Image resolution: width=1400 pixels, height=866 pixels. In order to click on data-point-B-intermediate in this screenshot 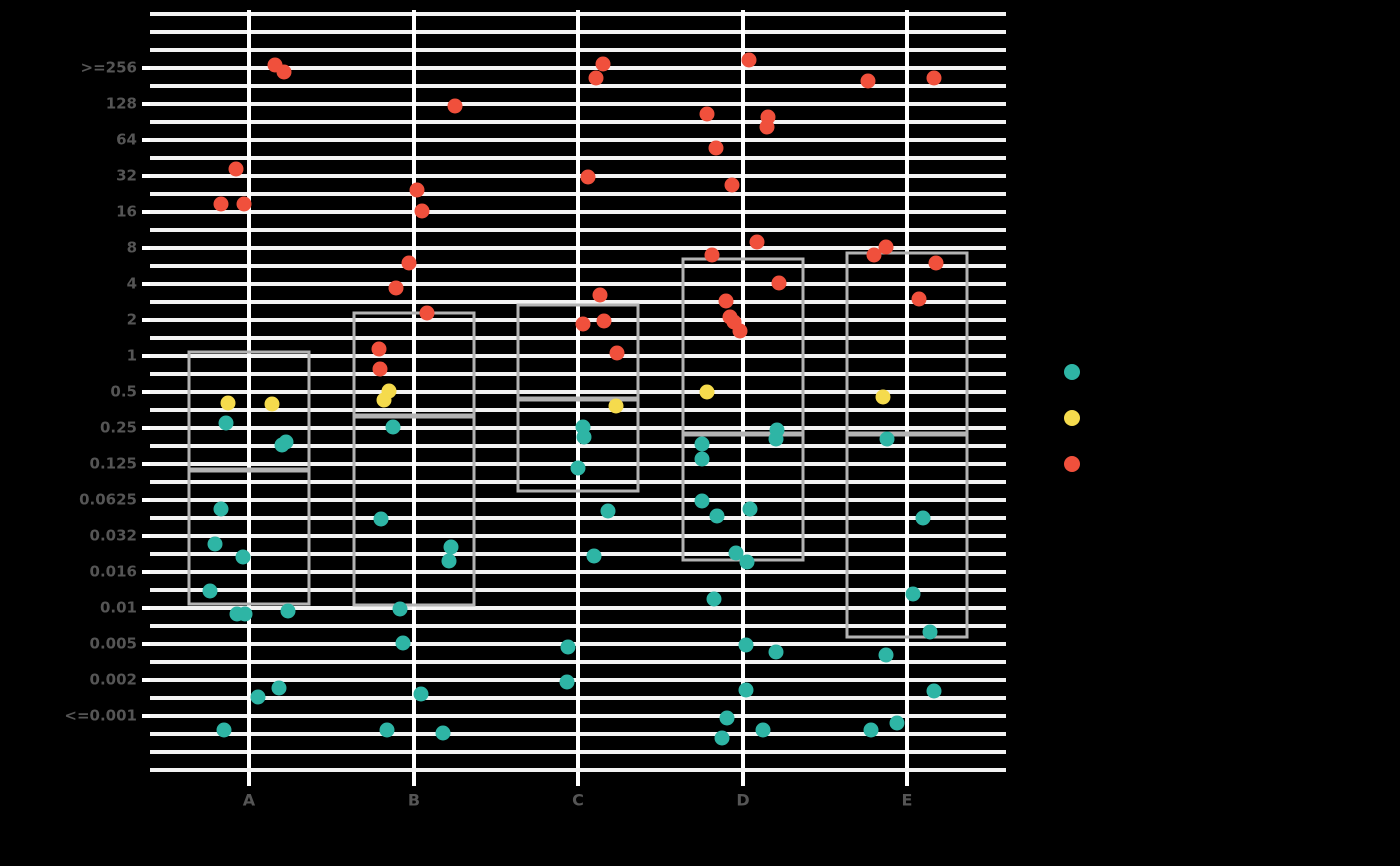, I will do `click(384, 400)`.